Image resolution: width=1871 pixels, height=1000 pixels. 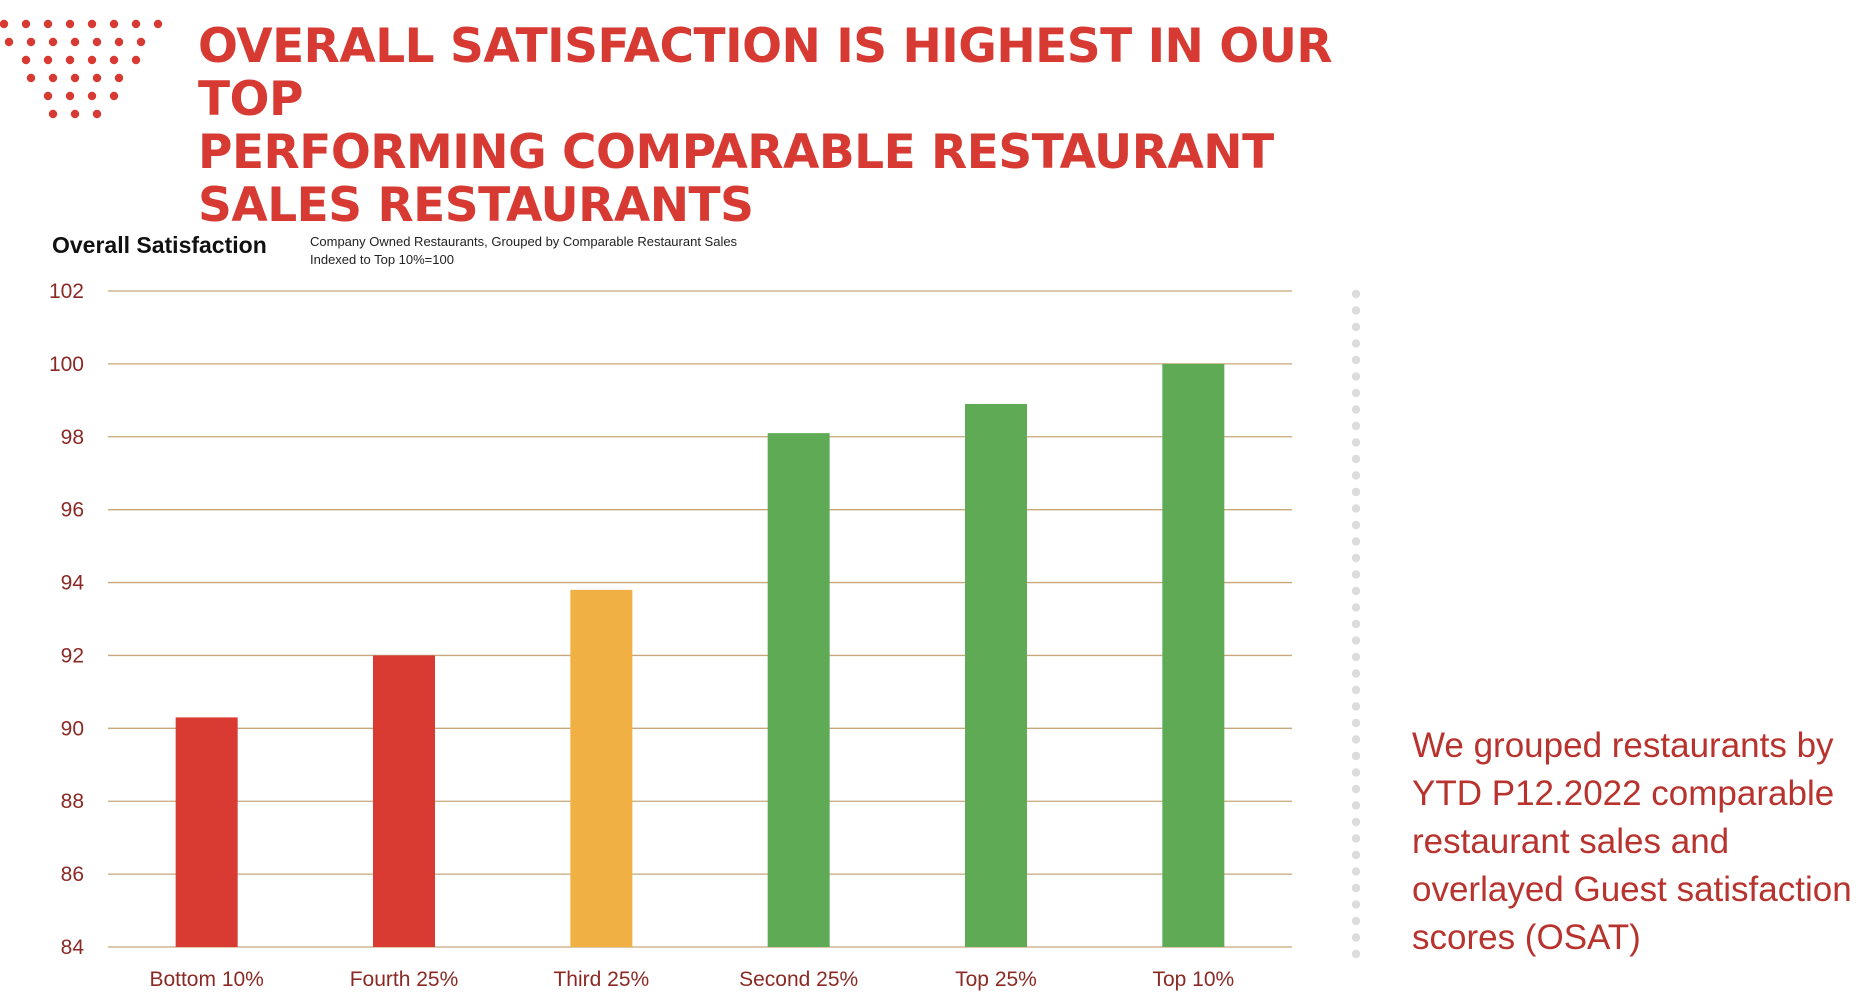 What do you see at coordinates (81, 69) in the screenshot?
I see `decorative-dot-pattern` at bounding box center [81, 69].